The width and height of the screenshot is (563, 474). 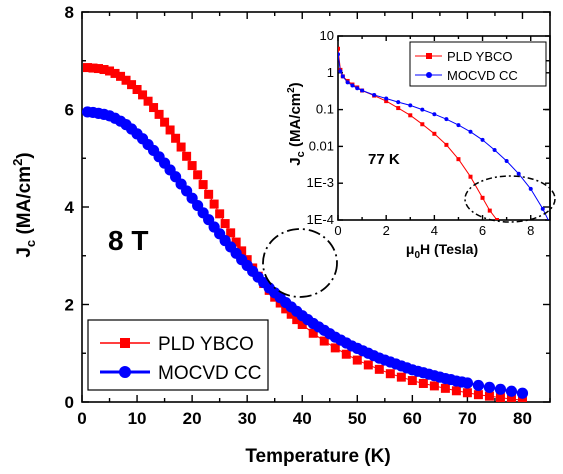 I want to click on inset-legend-box, so click(x=478, y=64).